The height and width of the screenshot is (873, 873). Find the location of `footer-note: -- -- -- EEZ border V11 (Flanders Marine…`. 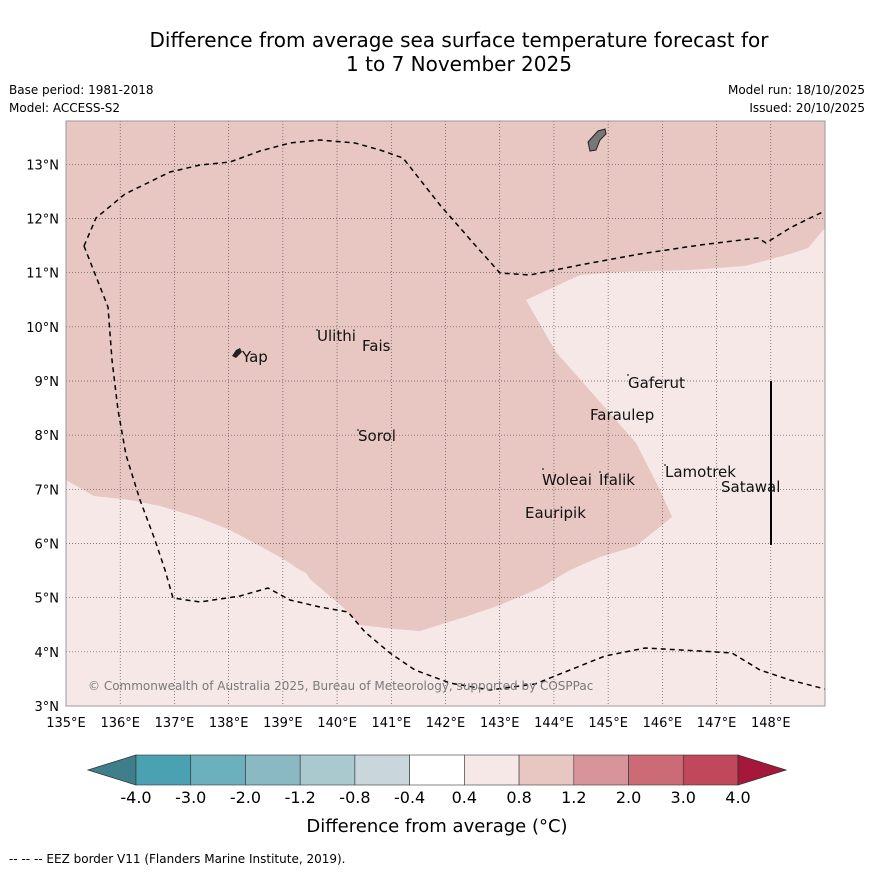

footer-note: -- -- -- EEZ border V11 (Flanders Marine… is located at coordinates (177, 859).